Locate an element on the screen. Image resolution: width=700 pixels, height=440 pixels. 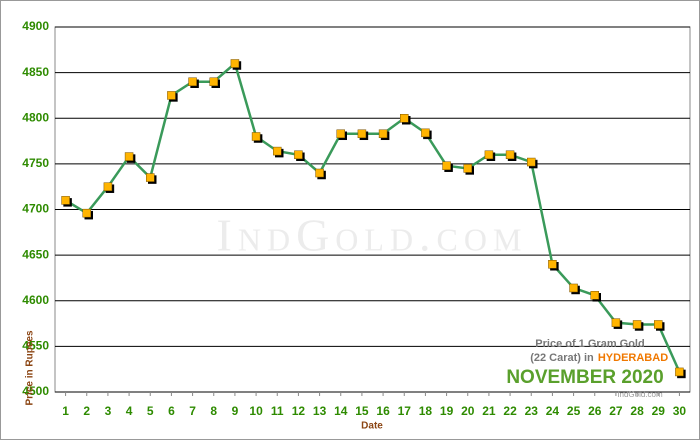
y-tick-label: 4650 is located at coordinates (35, 254).